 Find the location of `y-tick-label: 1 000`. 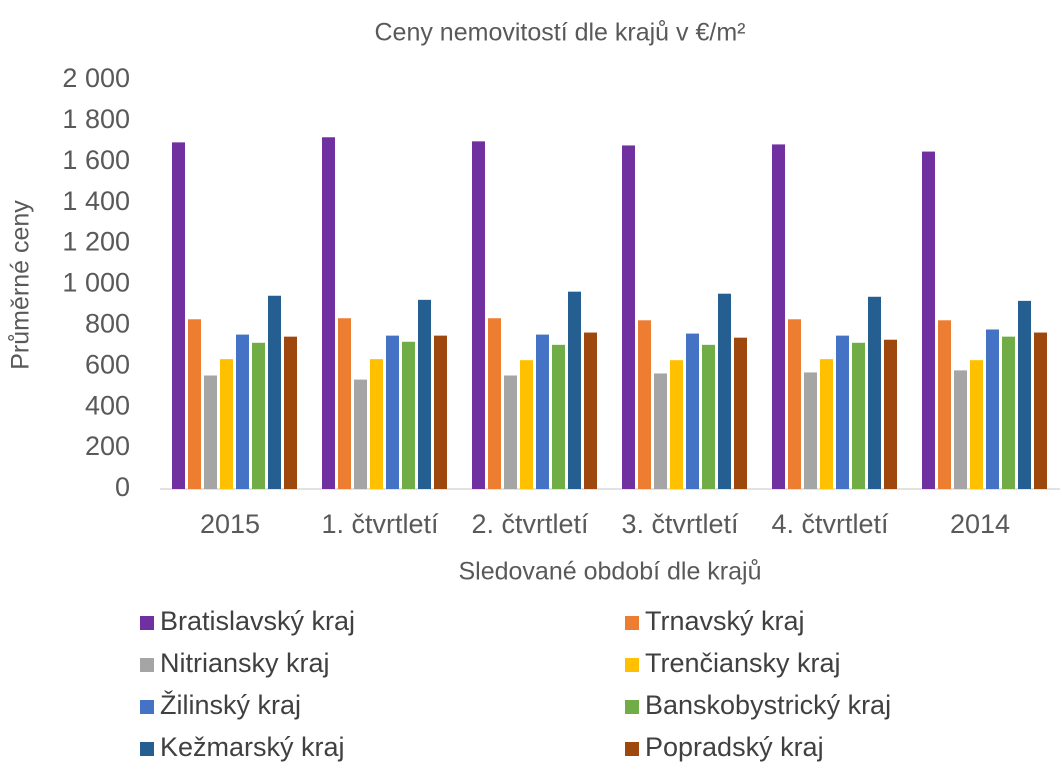

y-tick-label: 1 000 is located at coordinates (96, 283).